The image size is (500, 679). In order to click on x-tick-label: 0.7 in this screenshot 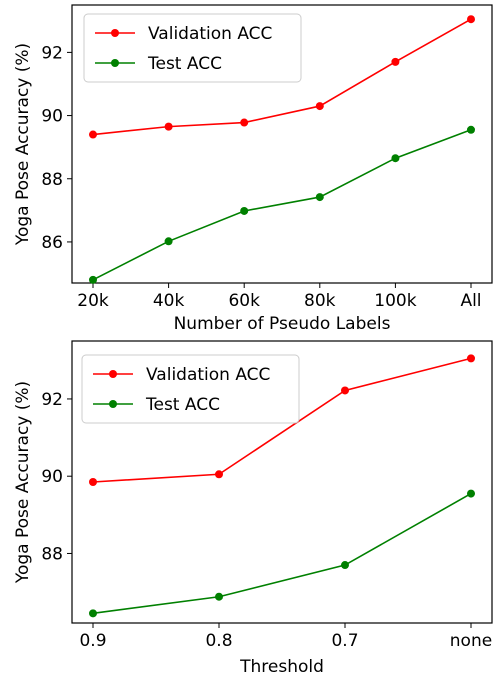, I will do `click(344, 641)`.